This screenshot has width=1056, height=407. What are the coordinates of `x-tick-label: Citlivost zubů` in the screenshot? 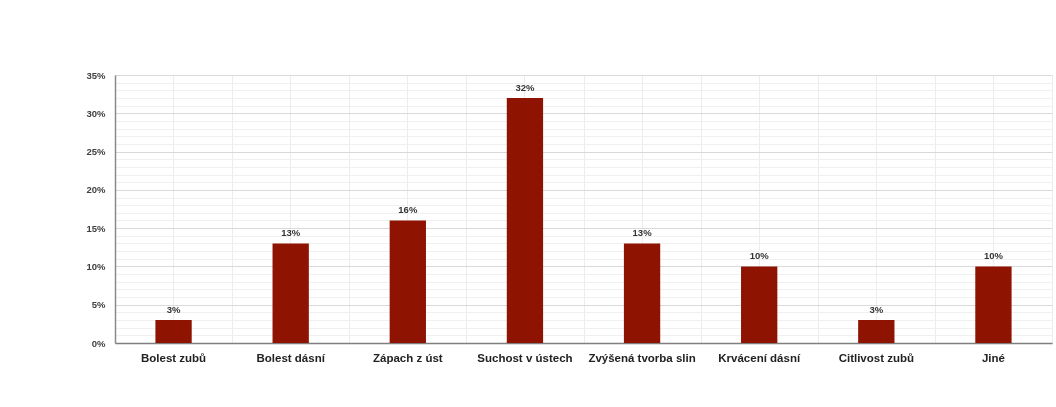 It's located at (876, 357).